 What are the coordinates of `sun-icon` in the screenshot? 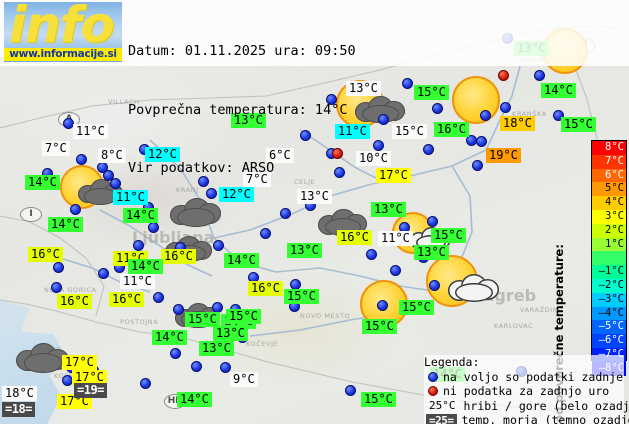 It's located at (476, 100).